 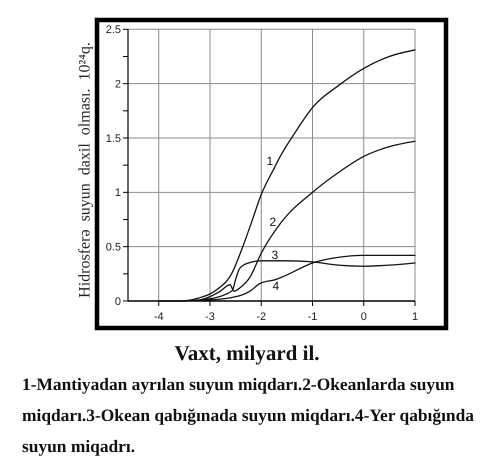 I want to click on series-label: 3, so click(x=274, y=255).